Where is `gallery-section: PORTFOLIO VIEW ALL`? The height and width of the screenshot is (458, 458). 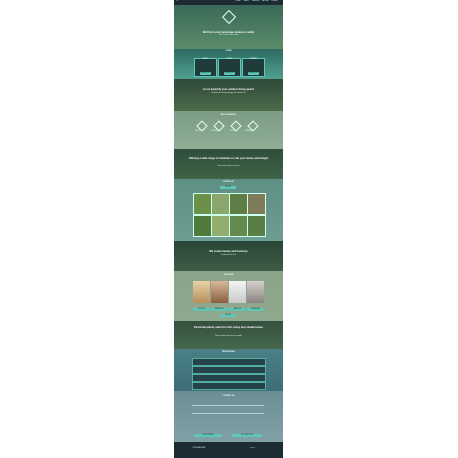
gallery-section: PORTFOLIO VIEW ALL is located at coordinates (228, 210).